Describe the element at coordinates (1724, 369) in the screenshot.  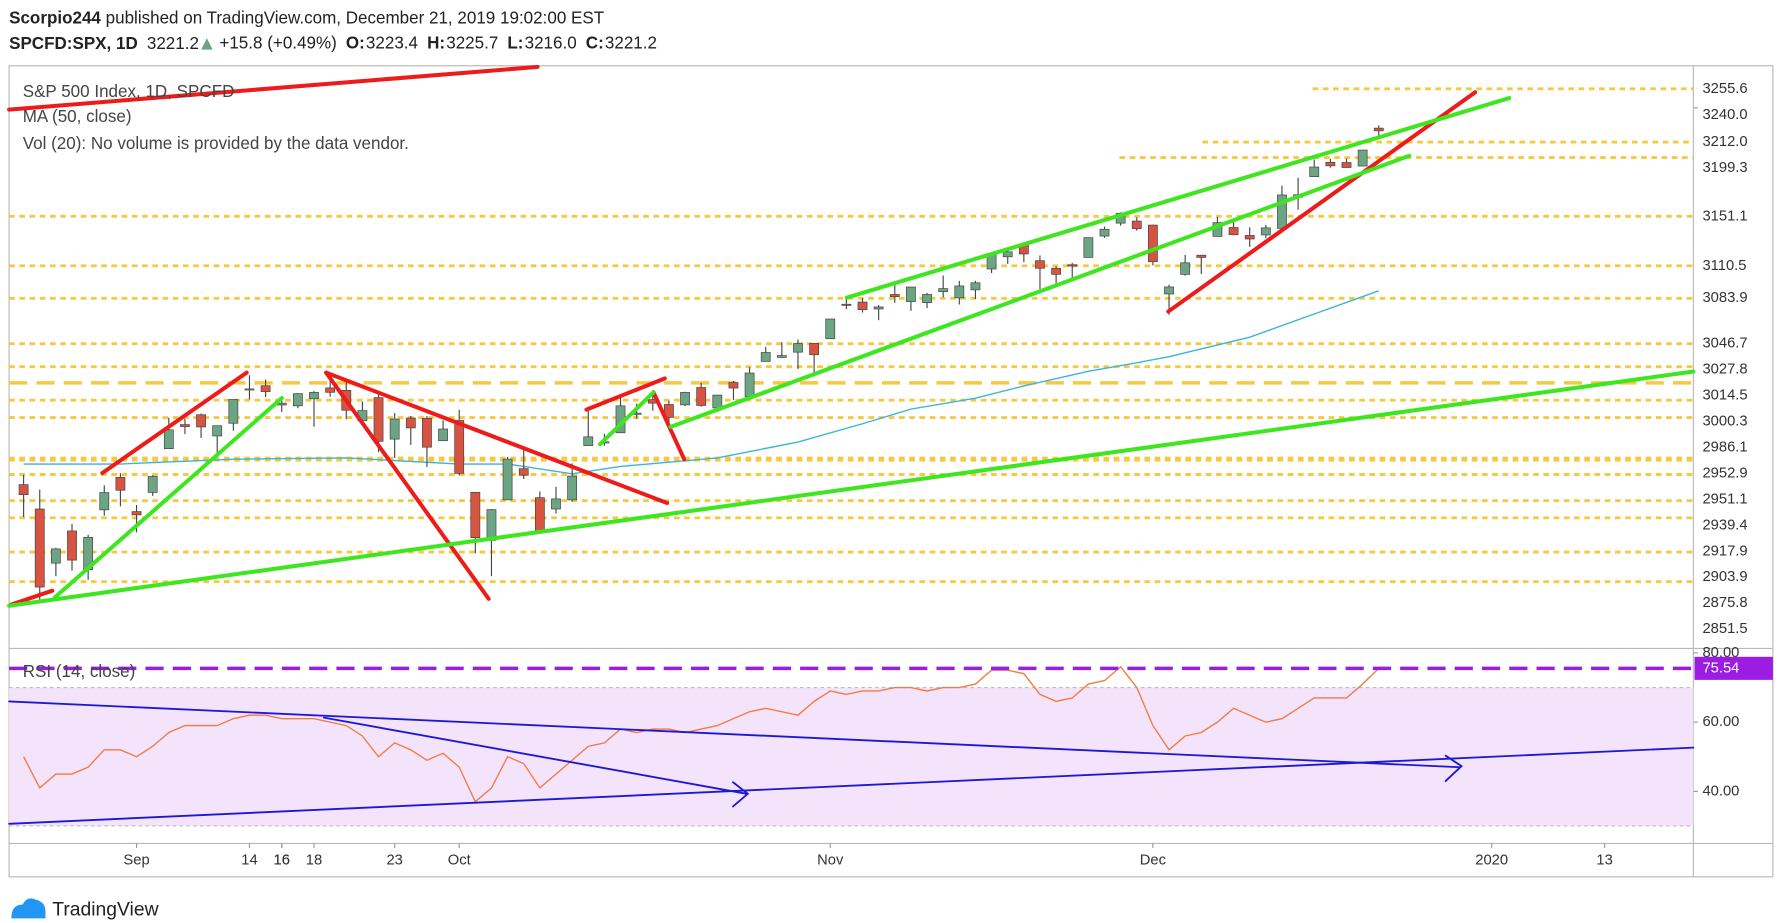
I see `y-tick-label: 3027.8` at that location.